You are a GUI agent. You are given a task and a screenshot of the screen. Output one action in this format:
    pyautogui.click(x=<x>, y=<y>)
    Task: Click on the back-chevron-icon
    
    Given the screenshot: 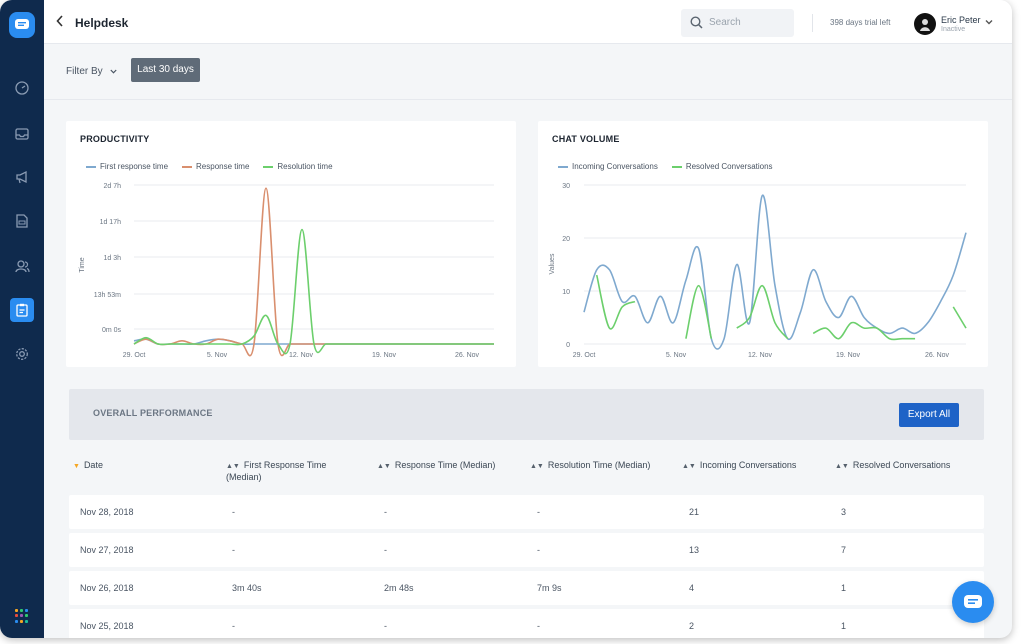 What is the action you would take?
    pyautogui.click(x=60, y=22)
    